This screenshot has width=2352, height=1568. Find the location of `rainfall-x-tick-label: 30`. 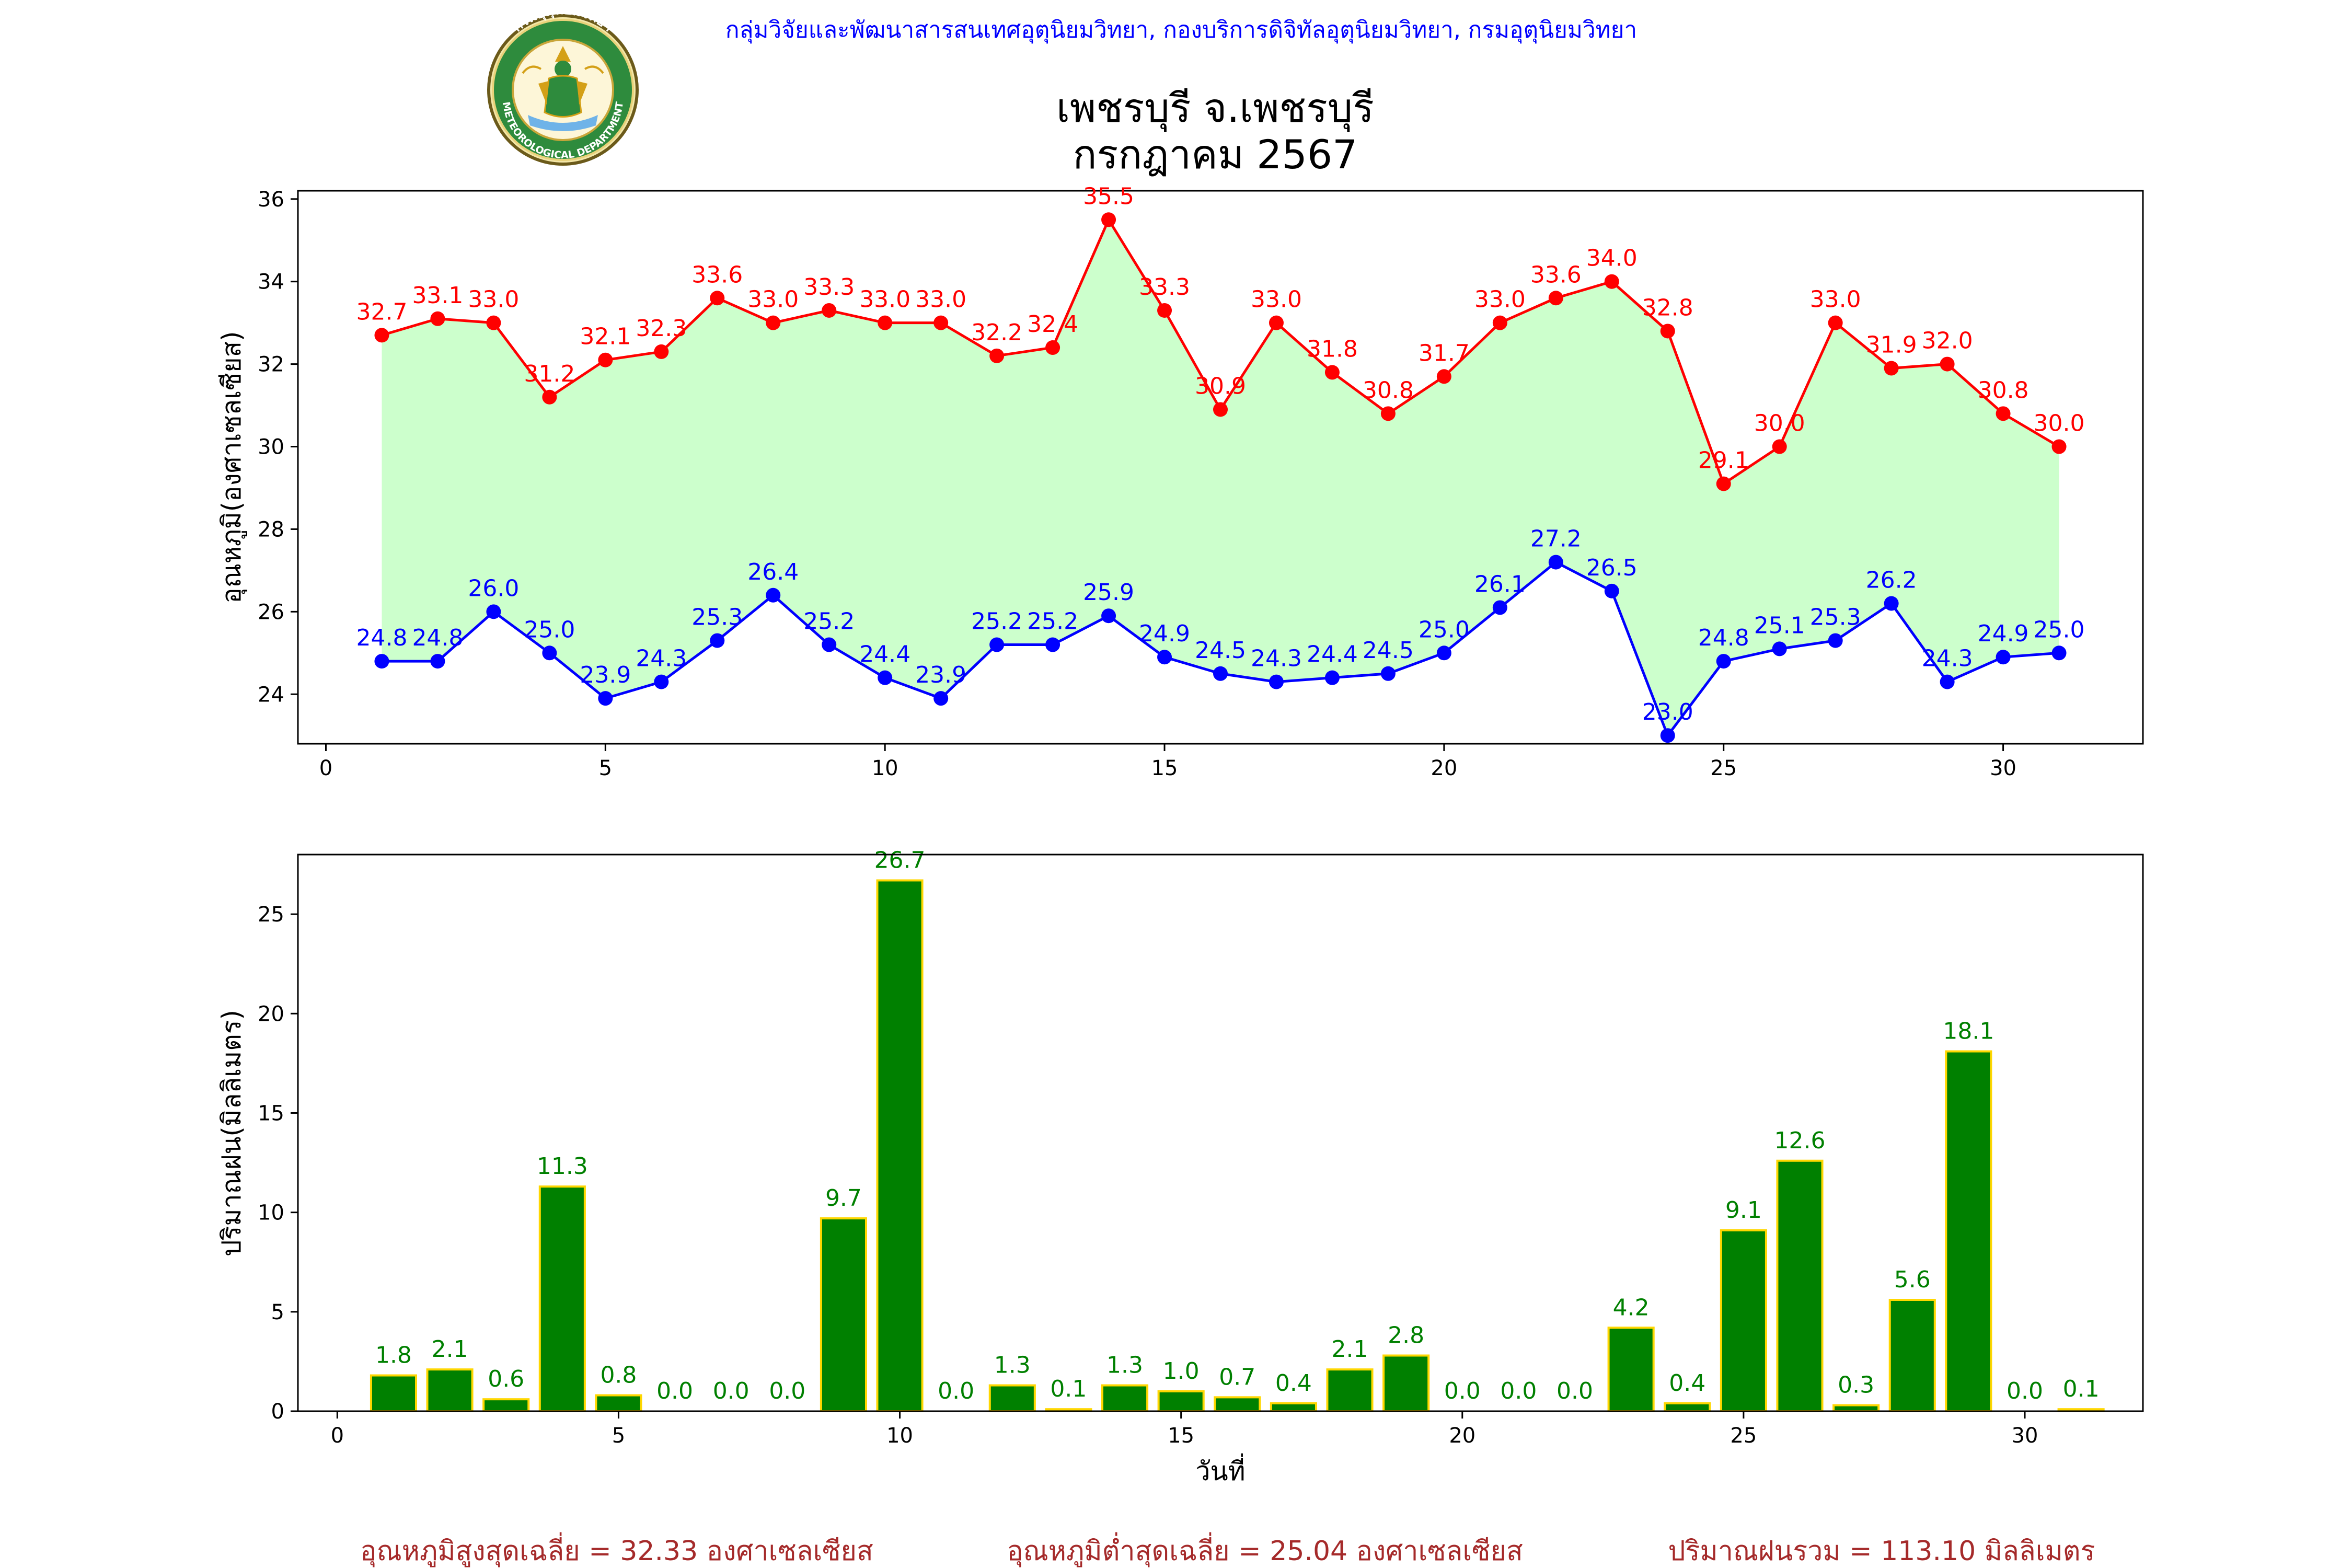

rainfall-x-tick-label: 30 is located at coordinates (2025, 1436).